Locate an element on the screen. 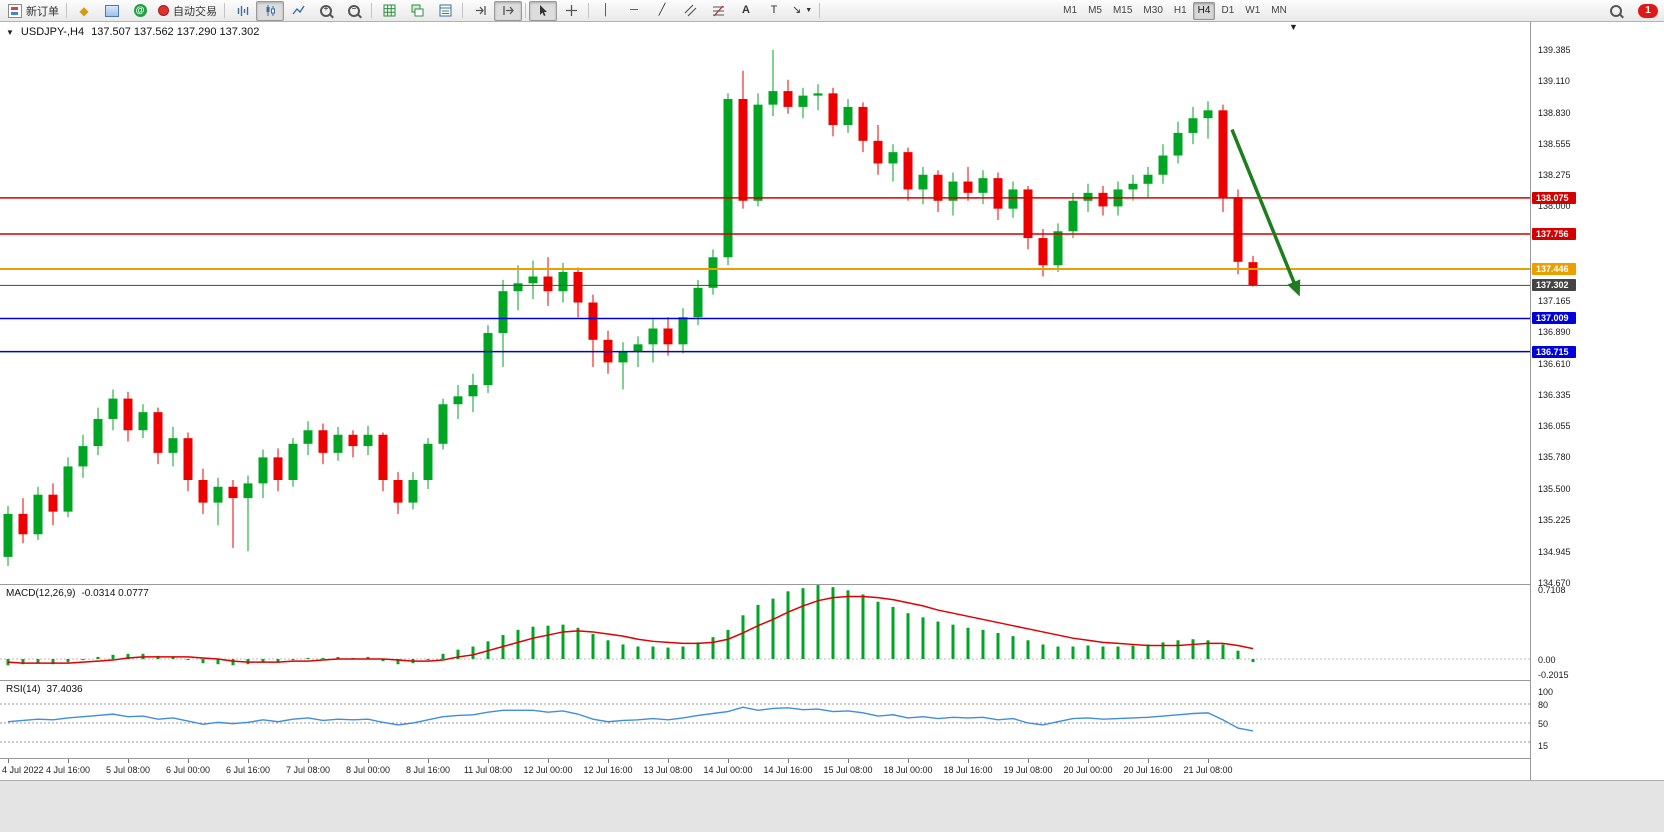 This screenshot has width=1664, height=832. new-chart-button is located at coordinates (112, 11).